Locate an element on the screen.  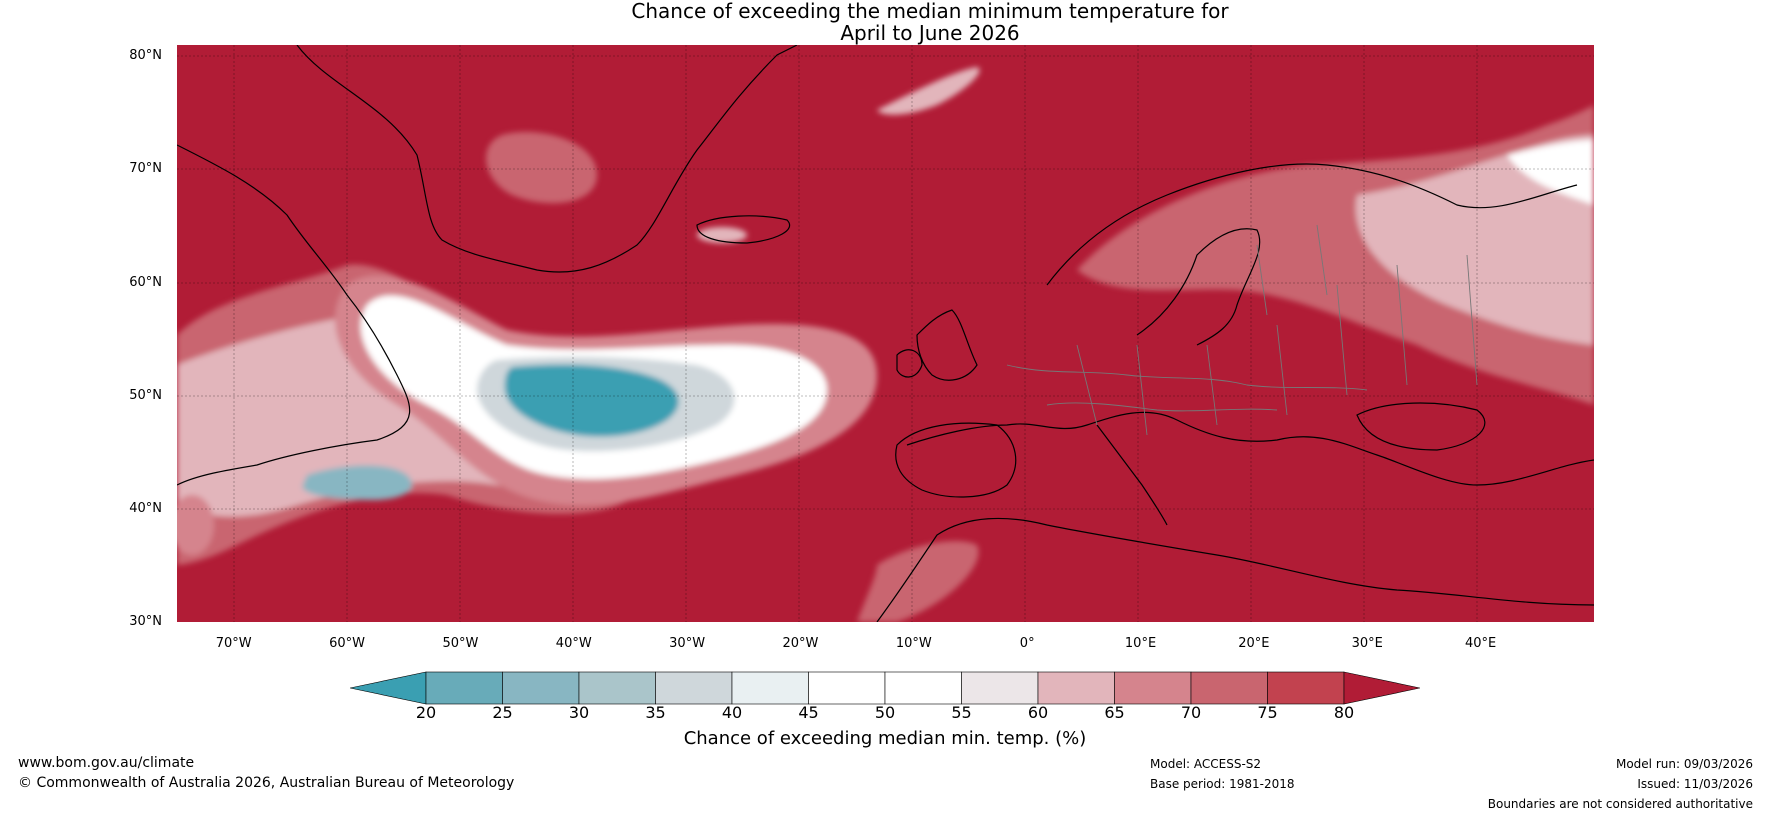
region-iceland is located at coordinates (722, 235).